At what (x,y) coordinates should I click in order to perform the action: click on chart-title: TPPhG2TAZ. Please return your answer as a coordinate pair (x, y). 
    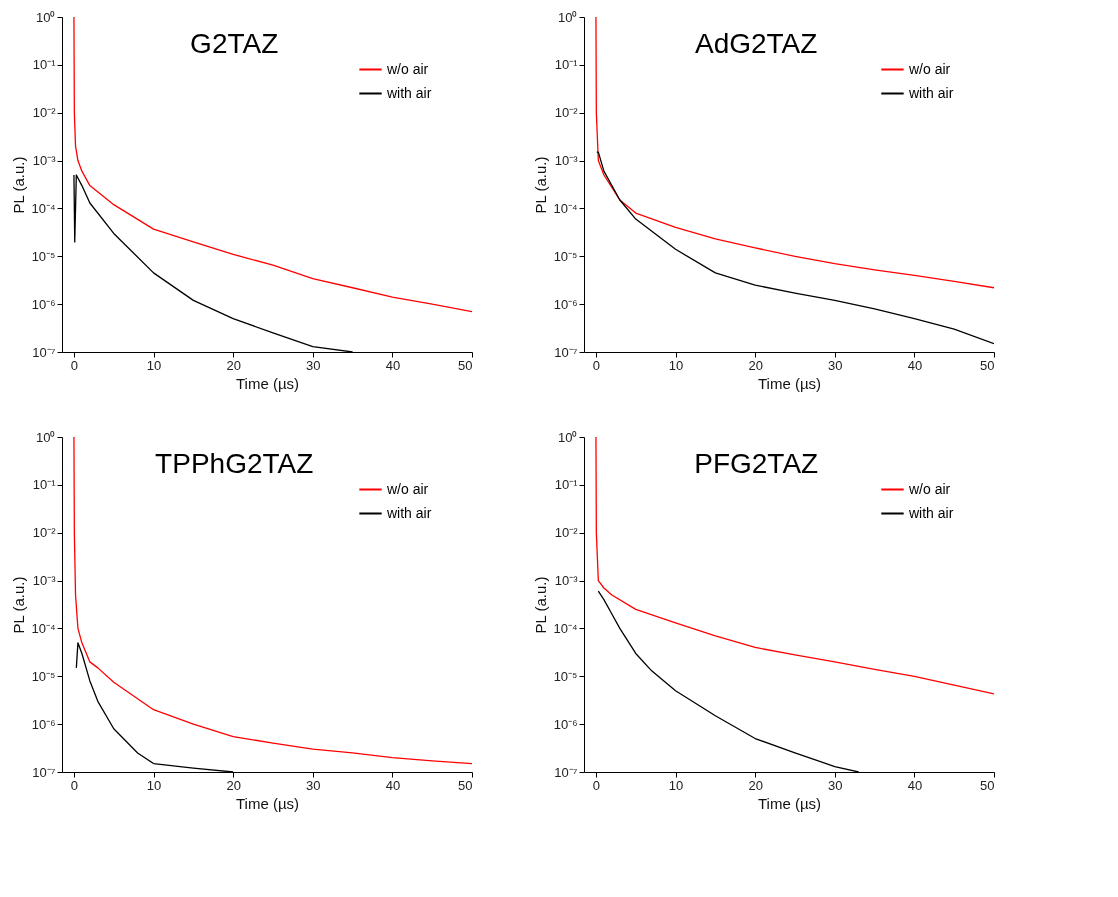
    Looking at the image, I should click on (234, 463).